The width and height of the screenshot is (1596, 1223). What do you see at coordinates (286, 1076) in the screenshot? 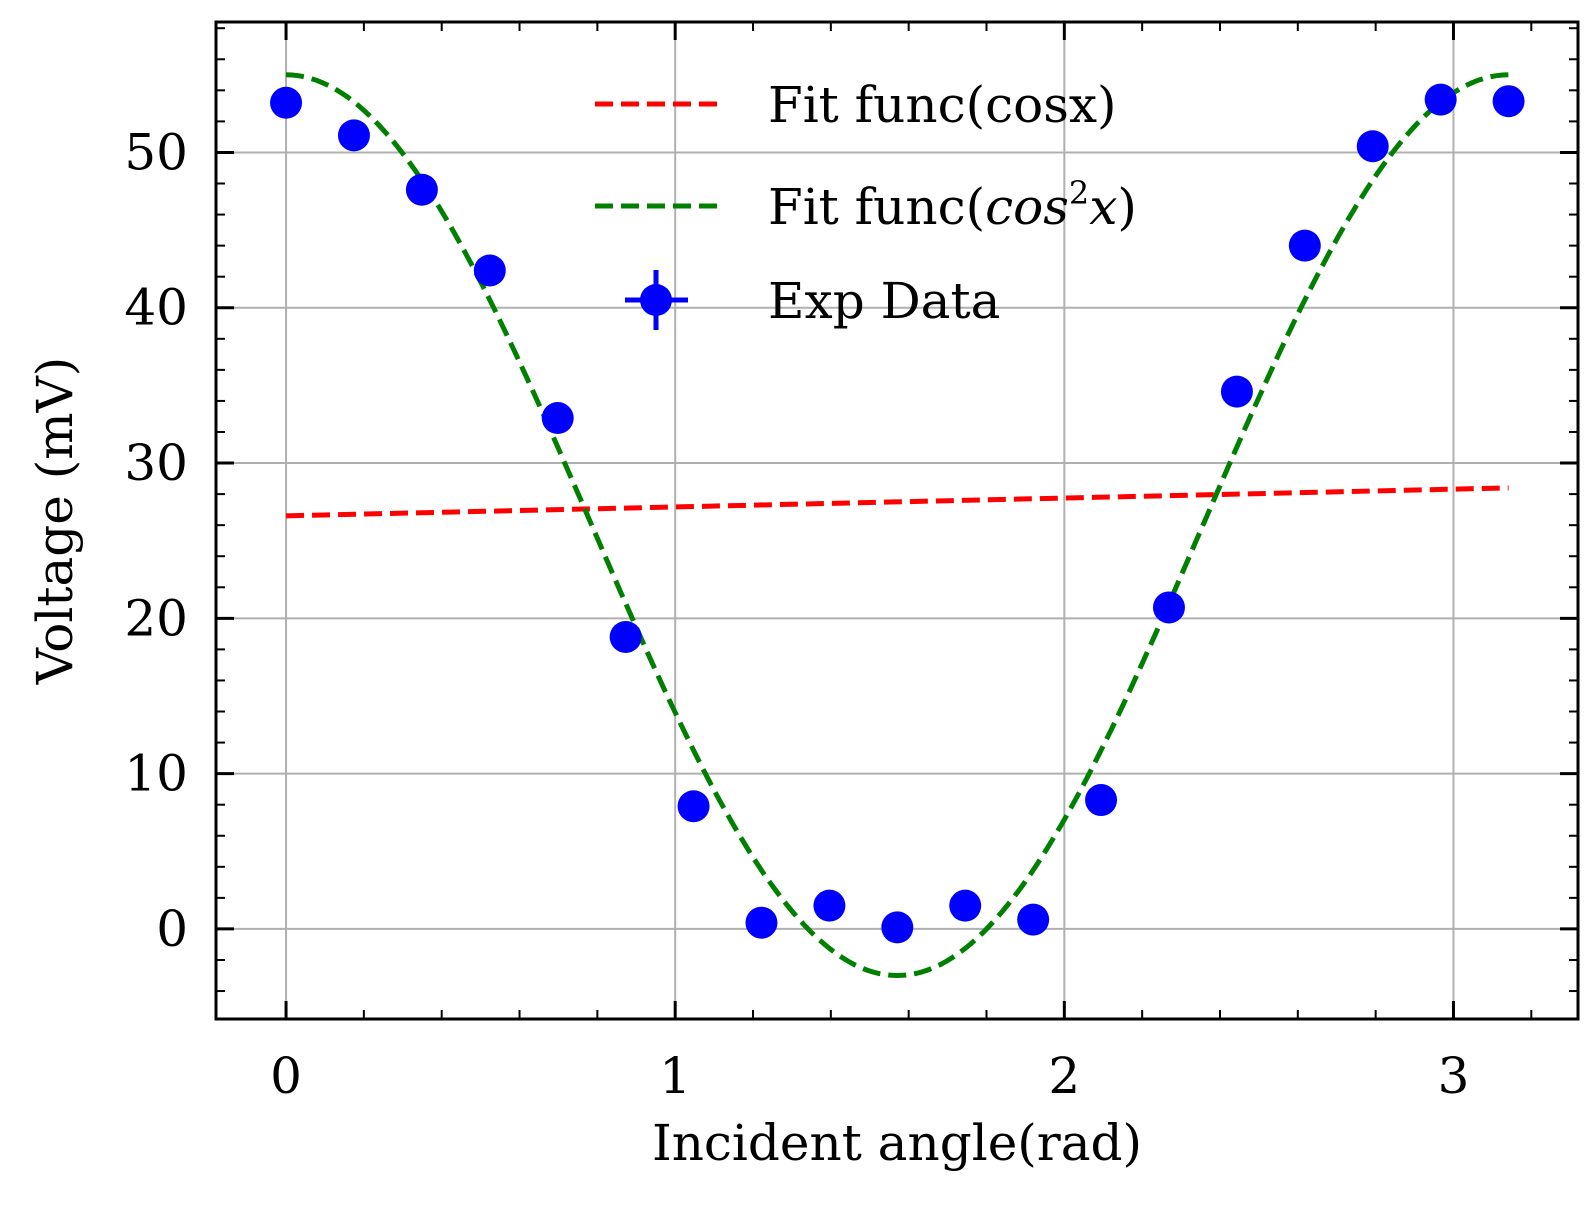
I see `x-tick-label: 0` at bounding box center [286, 1076].